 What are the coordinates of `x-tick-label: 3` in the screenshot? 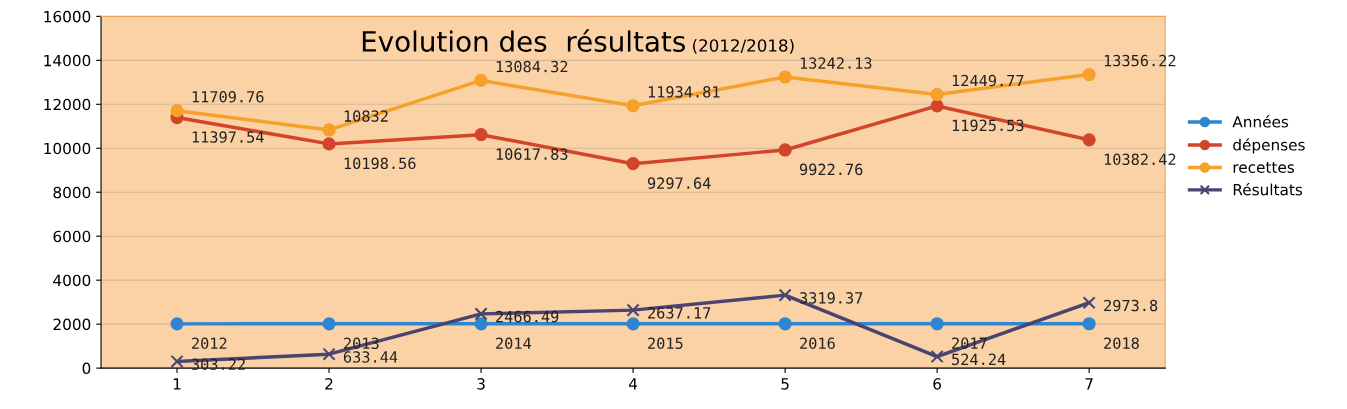 It's located at (481, 384).